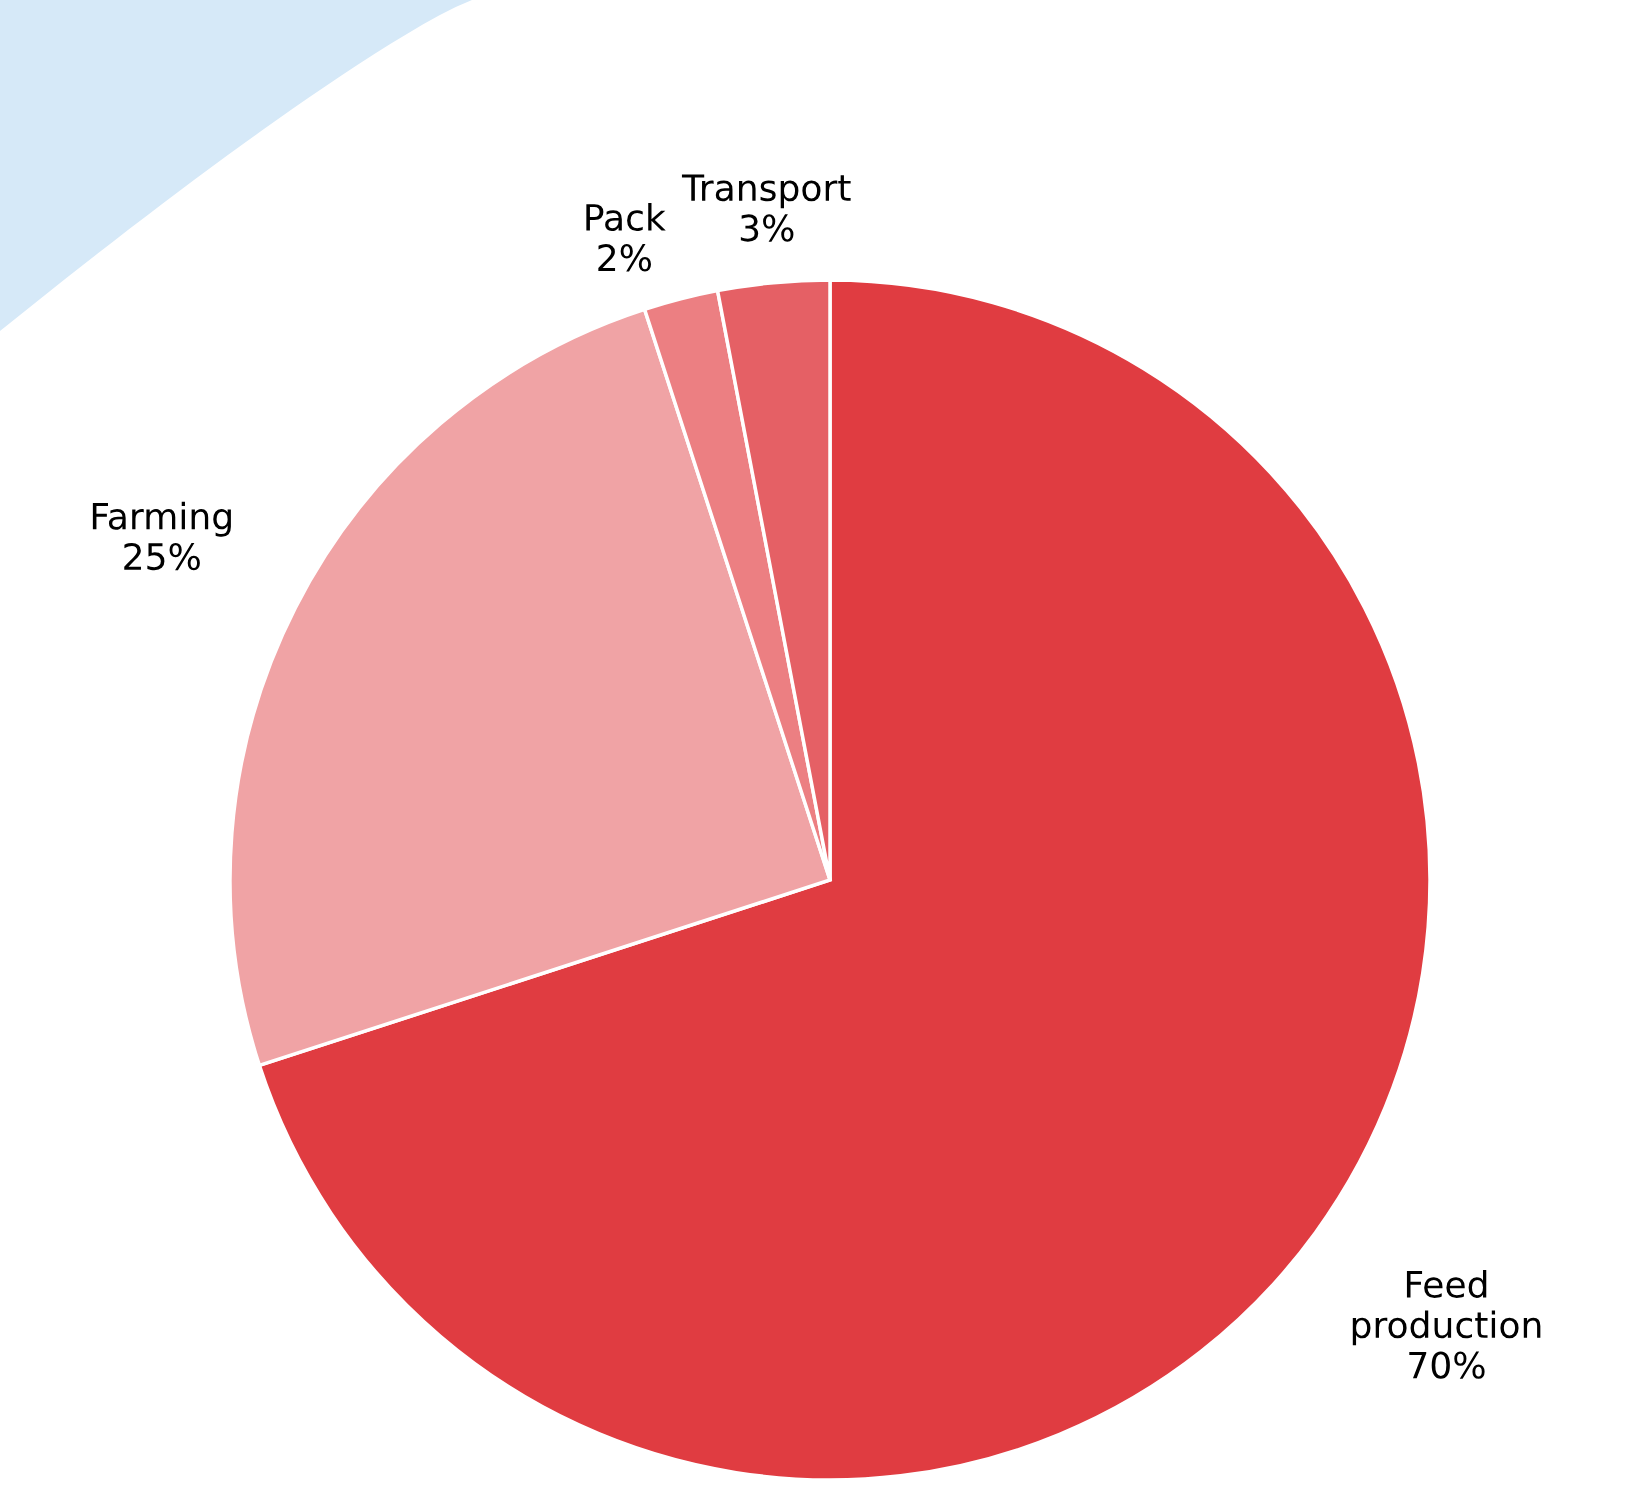 This screenshot has width=1646, height=1499. I want to click on slice-label: Transport, so click(766, 191).